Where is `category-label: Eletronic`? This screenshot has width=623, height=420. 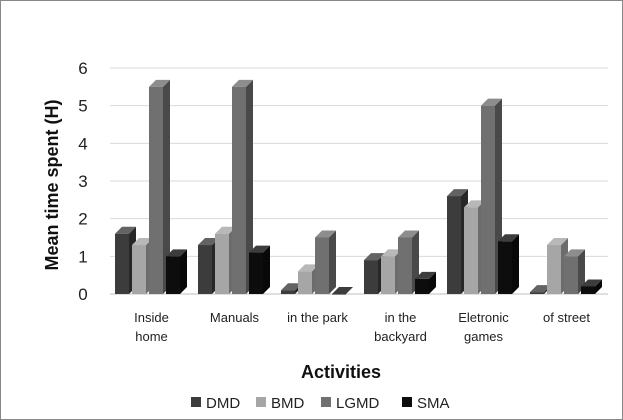
category-label: Eletronic is located at coordinates (483, 317).